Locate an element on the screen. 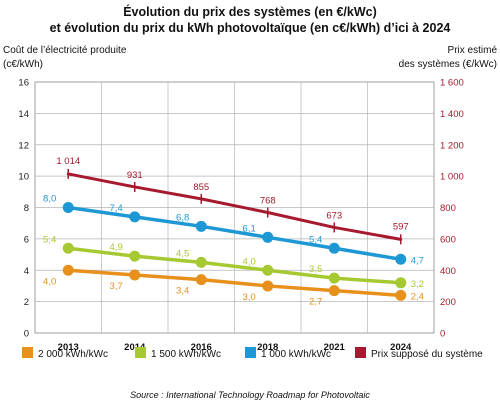  legend-item-1: 1 500 kWh/kWc is located at coordinates (178, 353).